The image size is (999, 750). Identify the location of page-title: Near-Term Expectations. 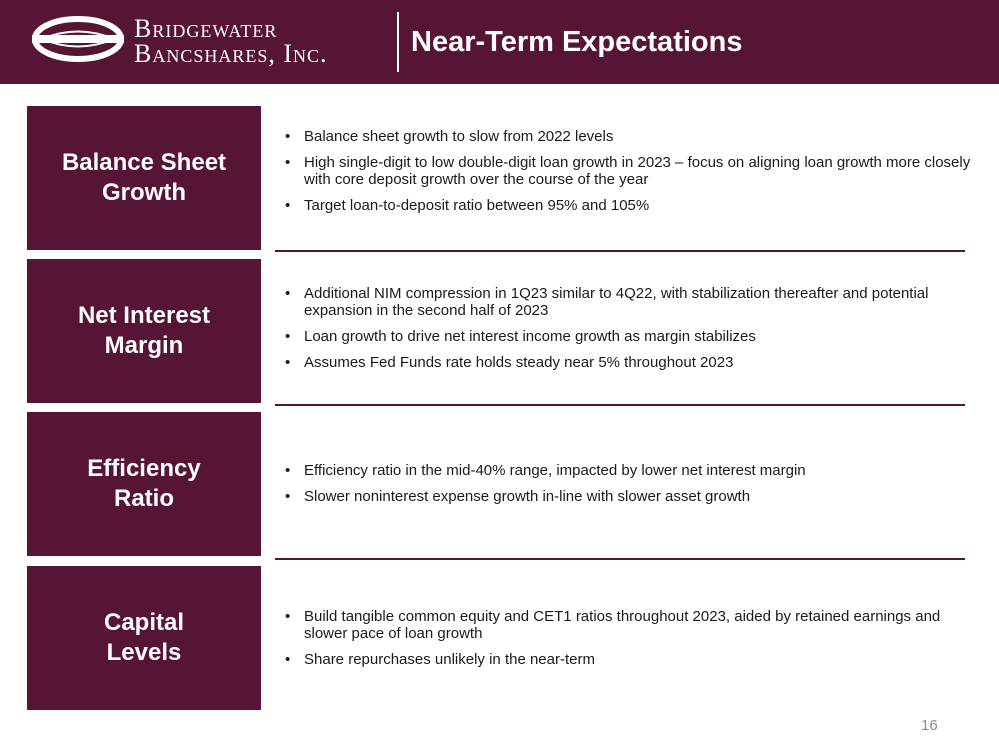
(577, 42).